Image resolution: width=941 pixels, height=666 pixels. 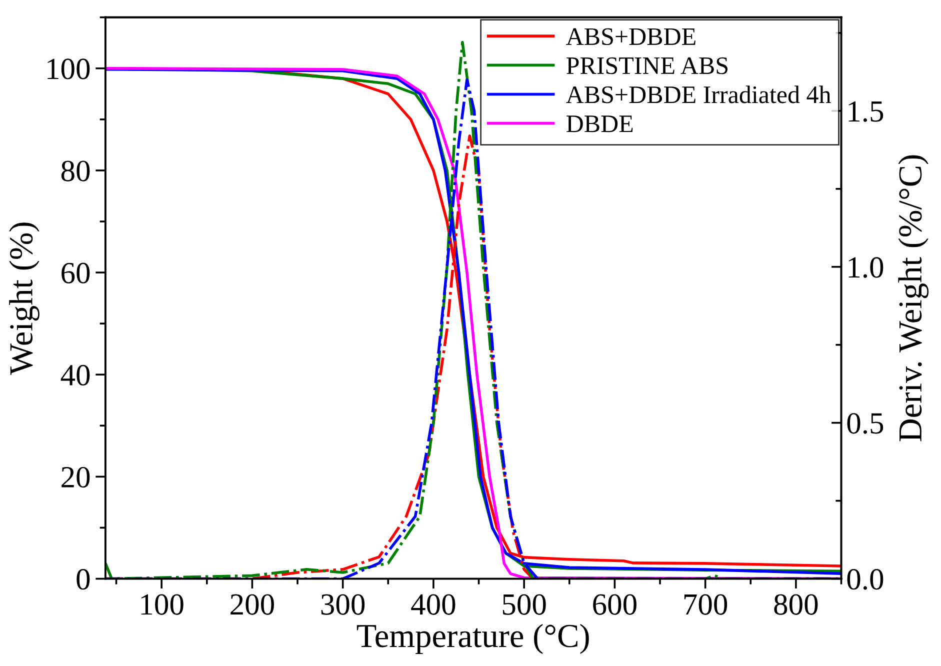 What do you see at coordinates (76, 477) in the screenshot?
I see `y-tick-label: 20` at bounding box center [76, 477].